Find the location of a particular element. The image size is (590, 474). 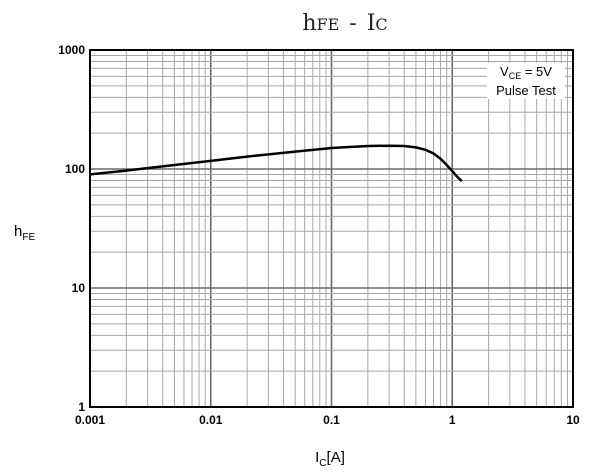

xlabel-c: C is located at coordinates (322, 463).